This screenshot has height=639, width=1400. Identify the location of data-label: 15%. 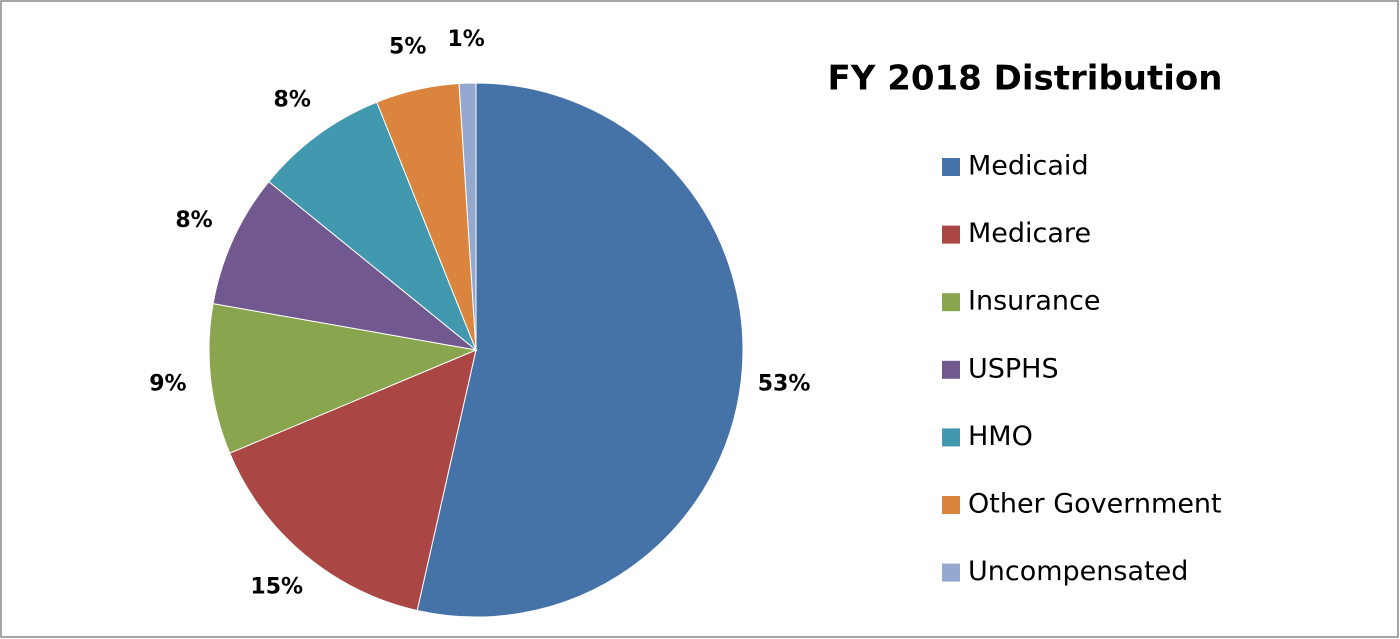
(276, 586).